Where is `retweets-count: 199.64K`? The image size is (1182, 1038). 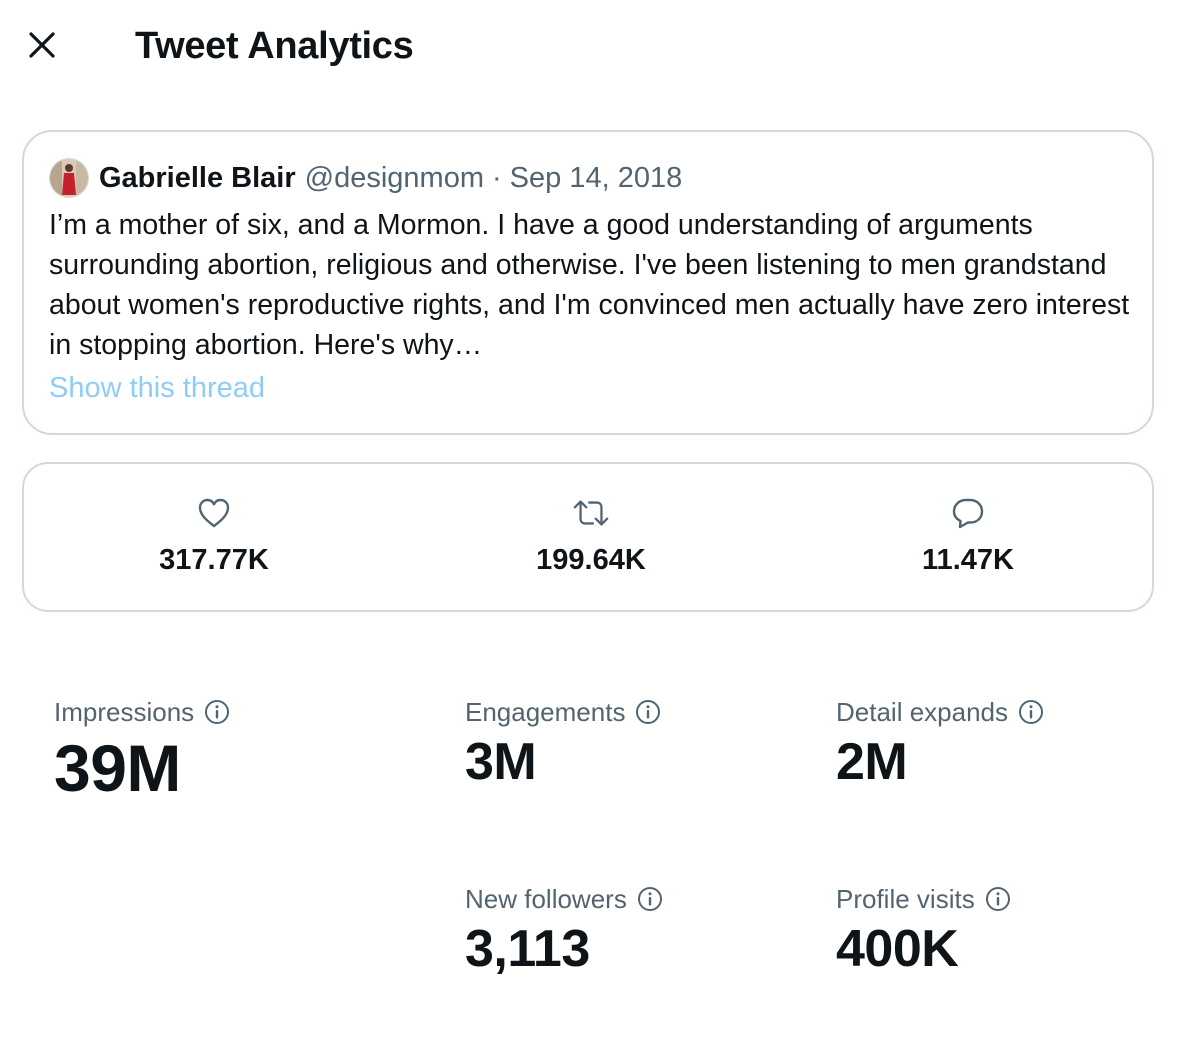 retweets-count: 199.64K is located at coordinates (591, 535).